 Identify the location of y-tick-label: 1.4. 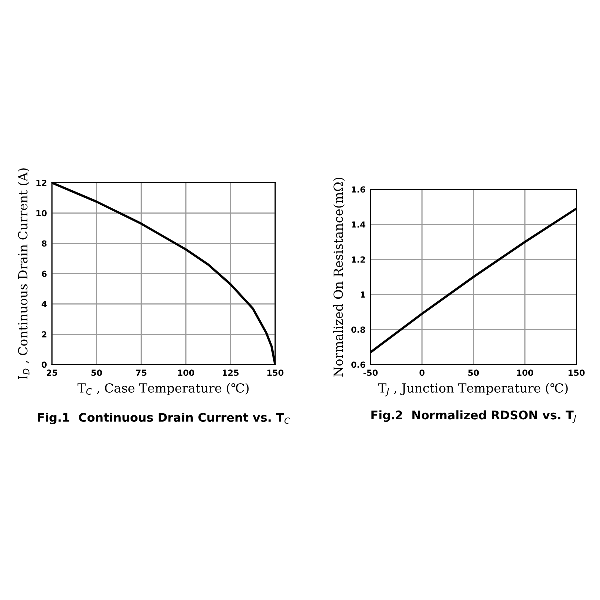
(359, 225).